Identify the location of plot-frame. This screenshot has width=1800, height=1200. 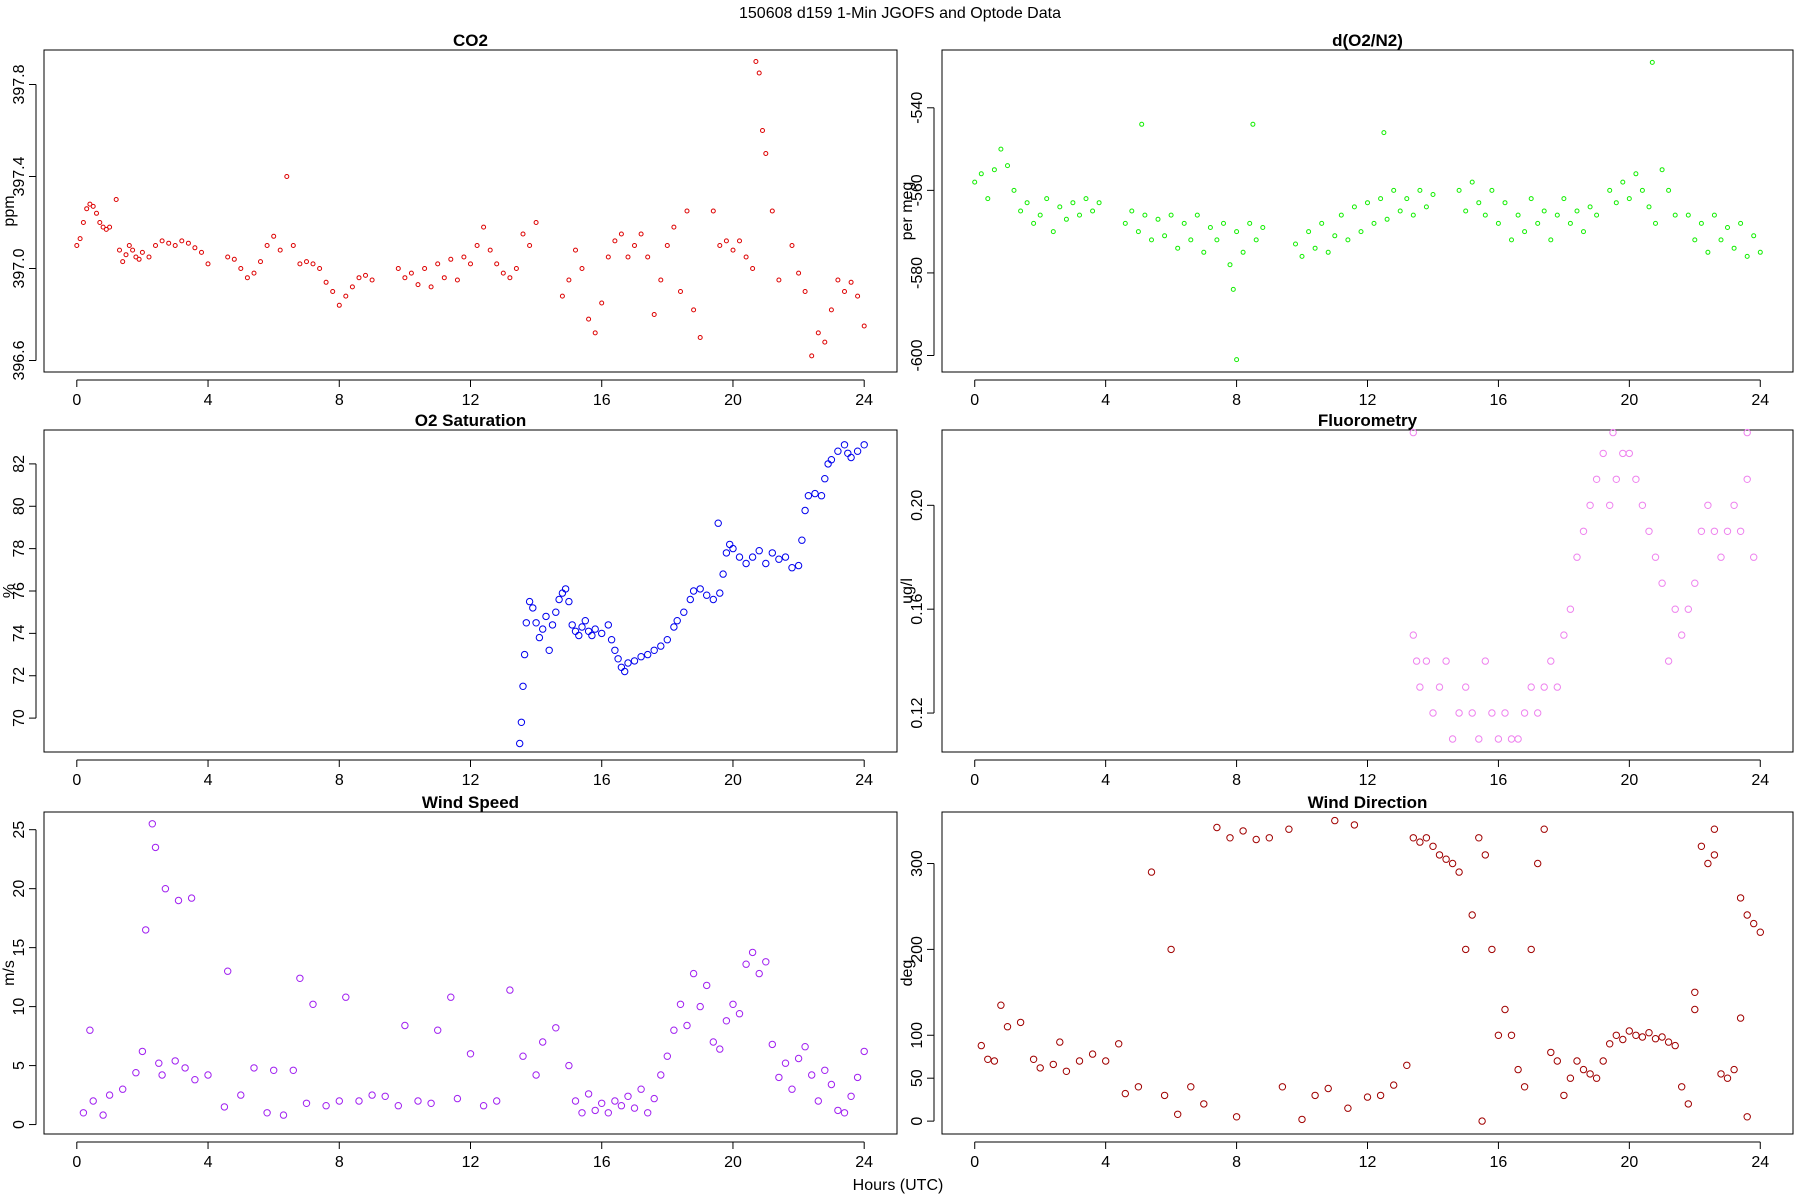
(1367, 973).